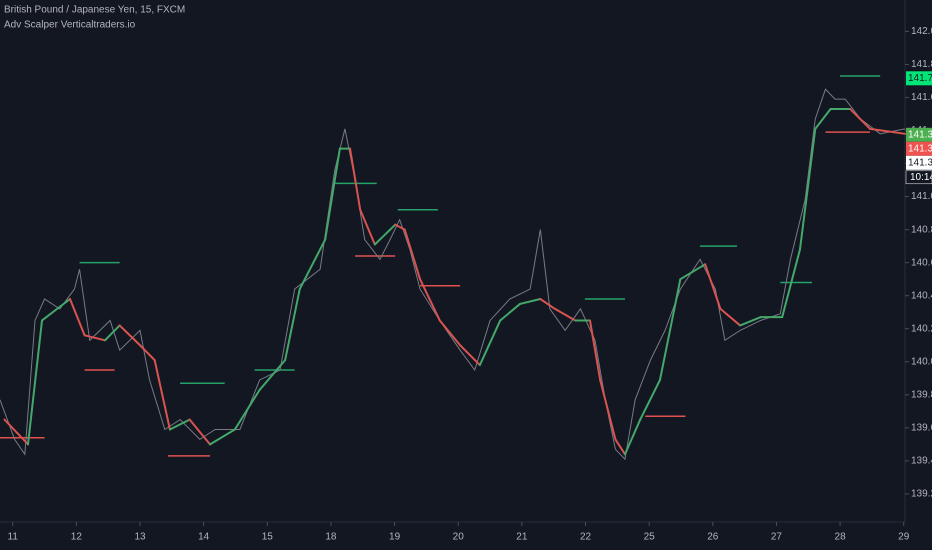  What do you see at coordinates (921, 394) in the screenshot?
I see `y-tick-label: 139.800` at bounding box center [921, 394].